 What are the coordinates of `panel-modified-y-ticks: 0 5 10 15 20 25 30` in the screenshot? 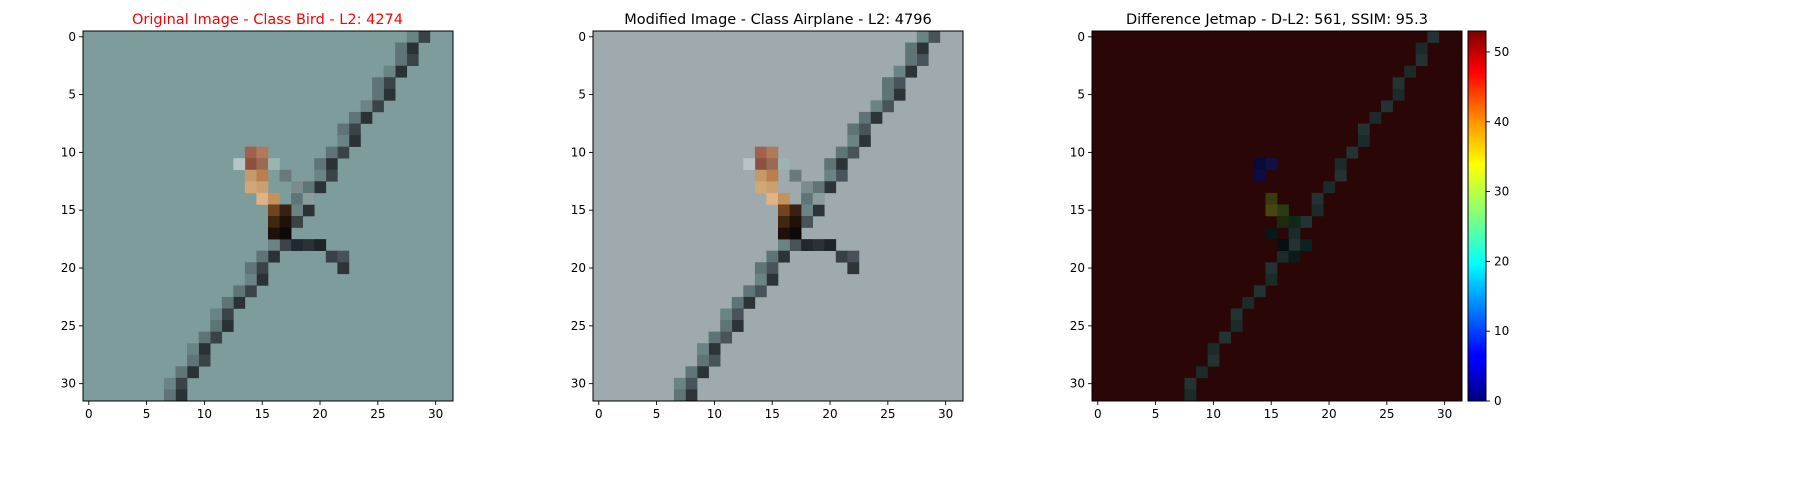 It's located at (582, 210).